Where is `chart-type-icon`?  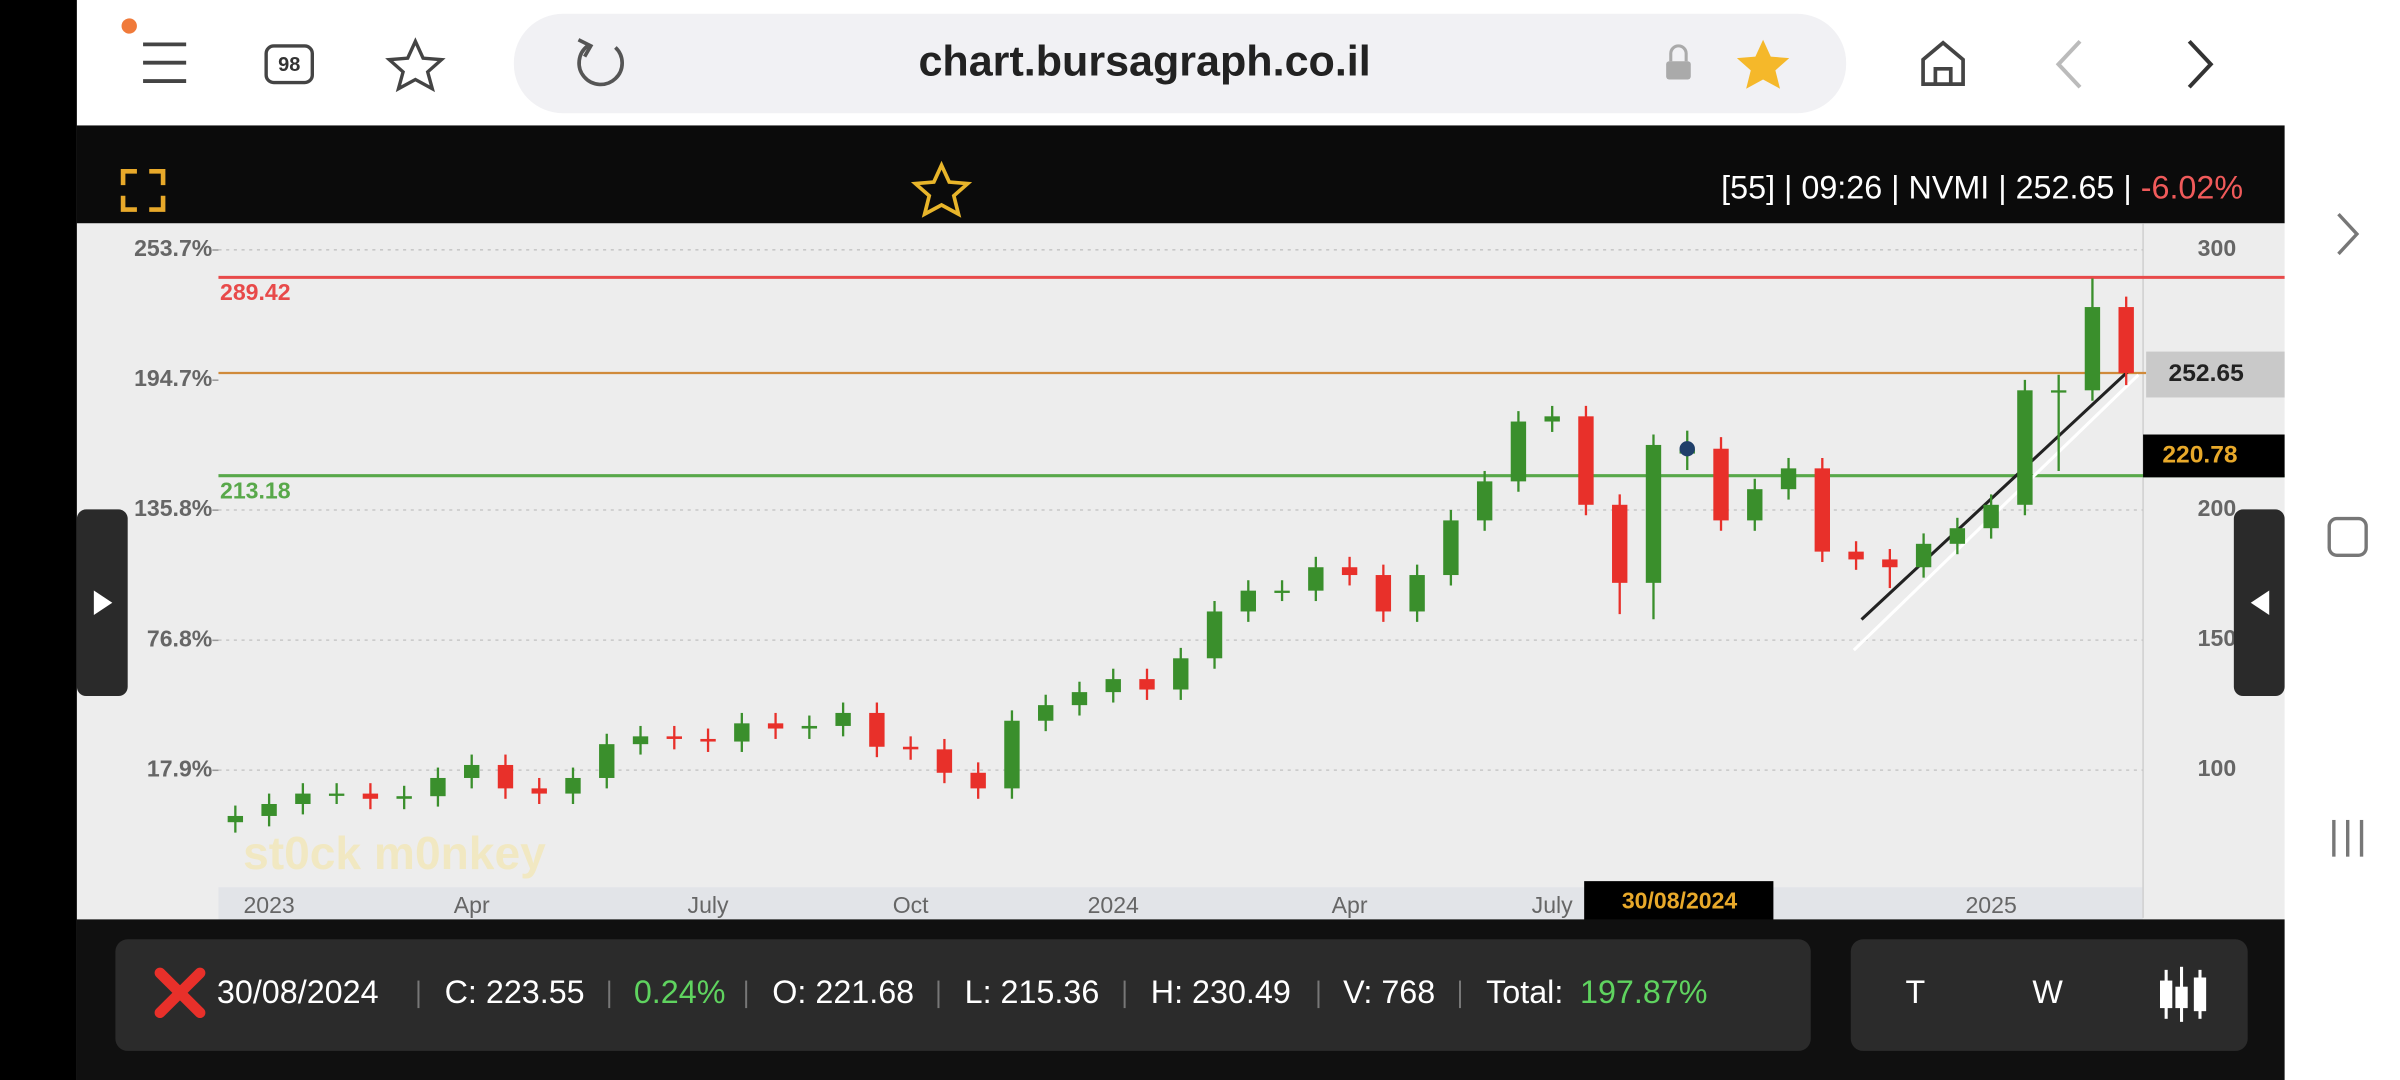 chart-type-icon is located at coordinates (2183, 994).